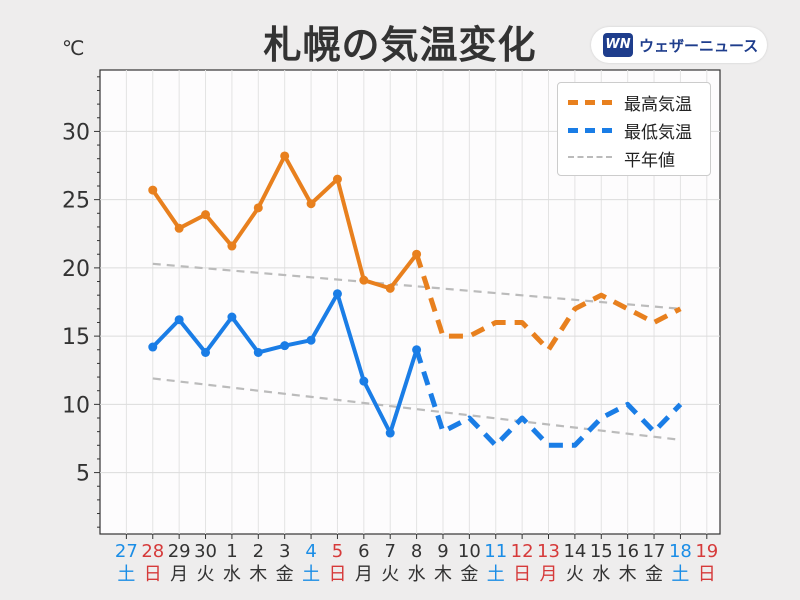  I want to click on x-tick-day-label: 7, so click(389, 551).